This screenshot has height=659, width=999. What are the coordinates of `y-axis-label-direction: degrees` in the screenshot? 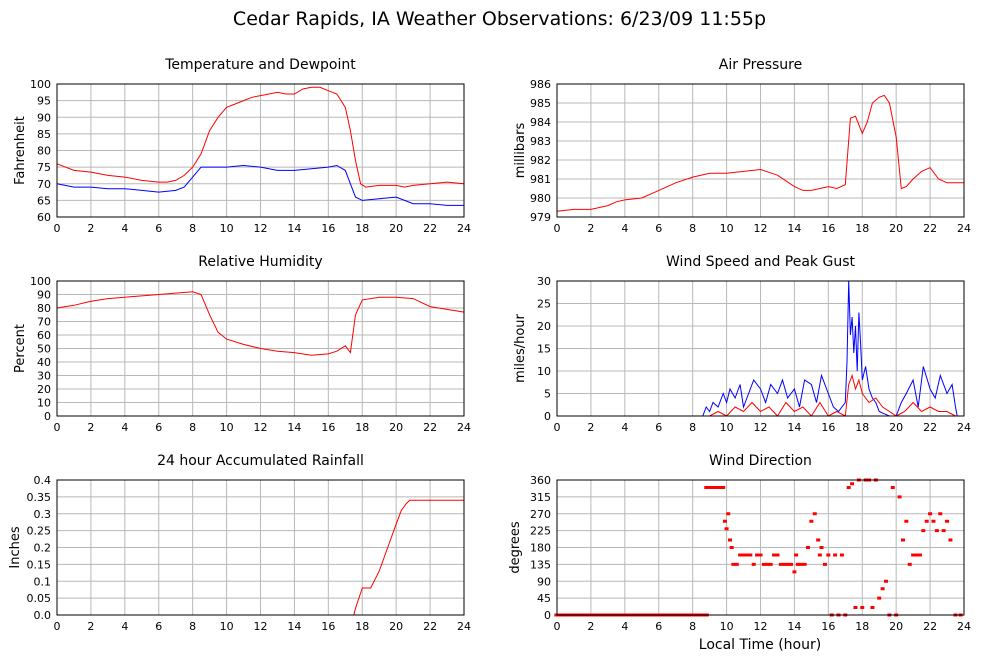 It's located at (515, 547).